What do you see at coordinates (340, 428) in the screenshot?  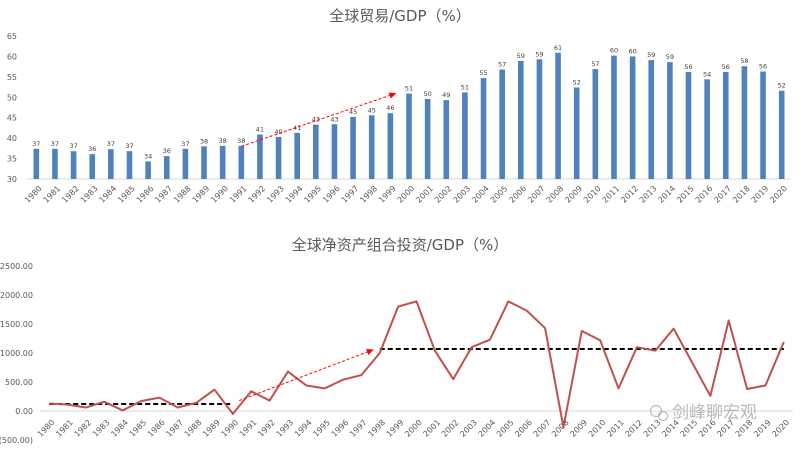 I see `x-tick-label: 1996` at bounding box center [340, 428].